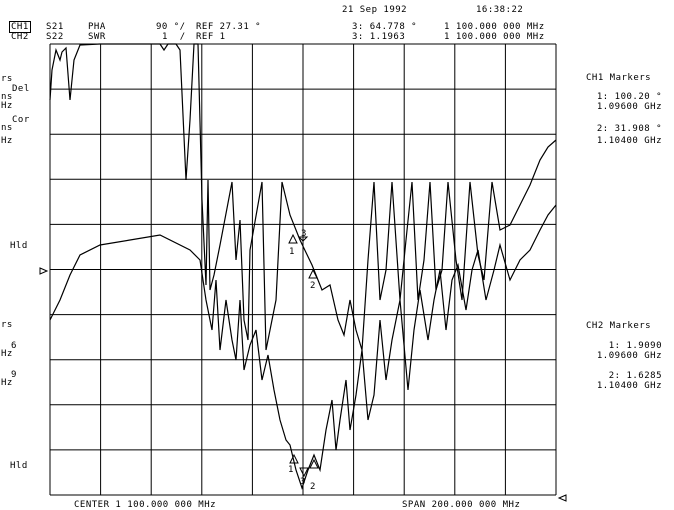 The image size is (674, 510). Describe the element at coordinates (302, 482) in the screenshot. I see `ch2-marker-3-label: 3` at that location.